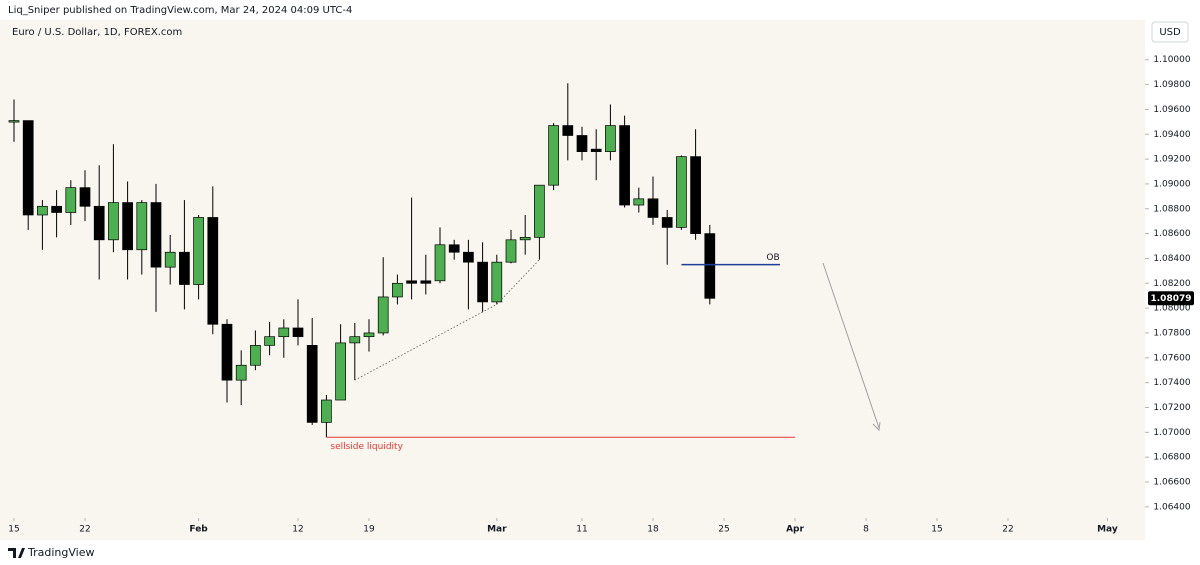 Image resolution: width=1200 pixels, height=565 pixels. What do you see at coordinates (1171, 135) in the screenshot?
I see `y-tick-label: 1.09400` at bounding box center [1171, 135].